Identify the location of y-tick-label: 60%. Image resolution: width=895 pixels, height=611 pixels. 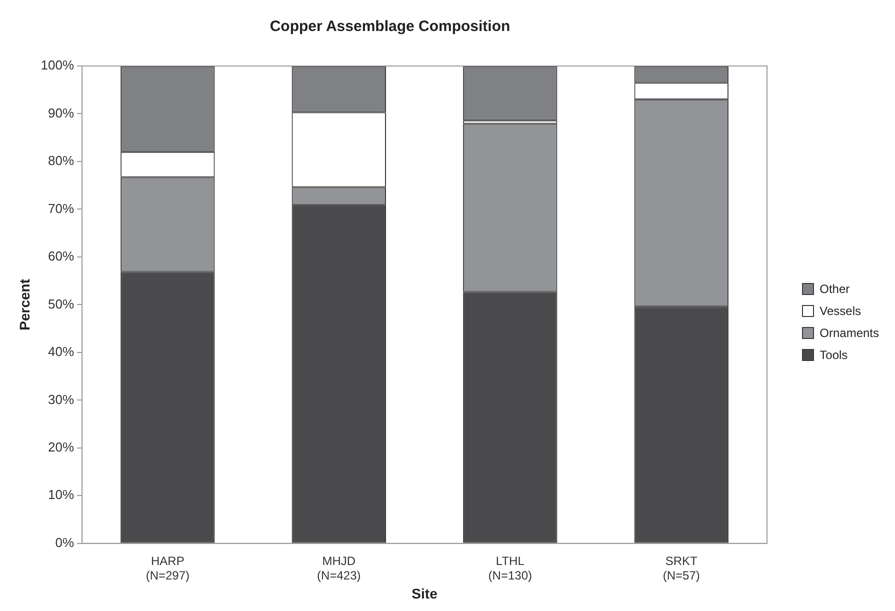
(61, 256).